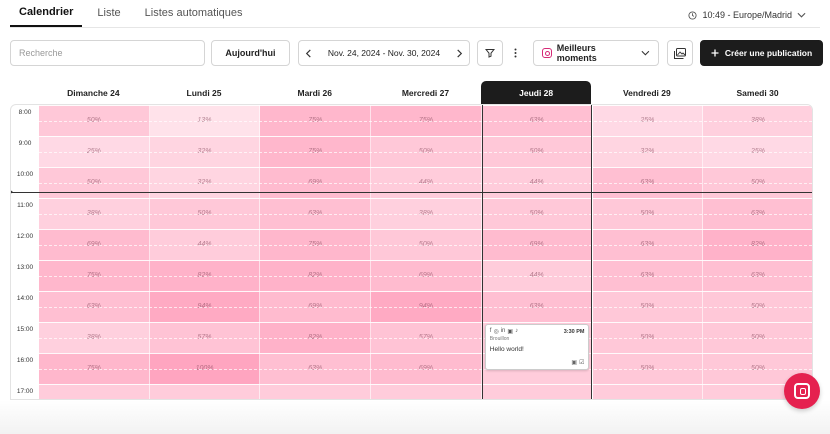  What do you see at coordinates (496, 332) in the screenshot?
I see `instagram-icon: ◎` at bounding box center [496, 332].